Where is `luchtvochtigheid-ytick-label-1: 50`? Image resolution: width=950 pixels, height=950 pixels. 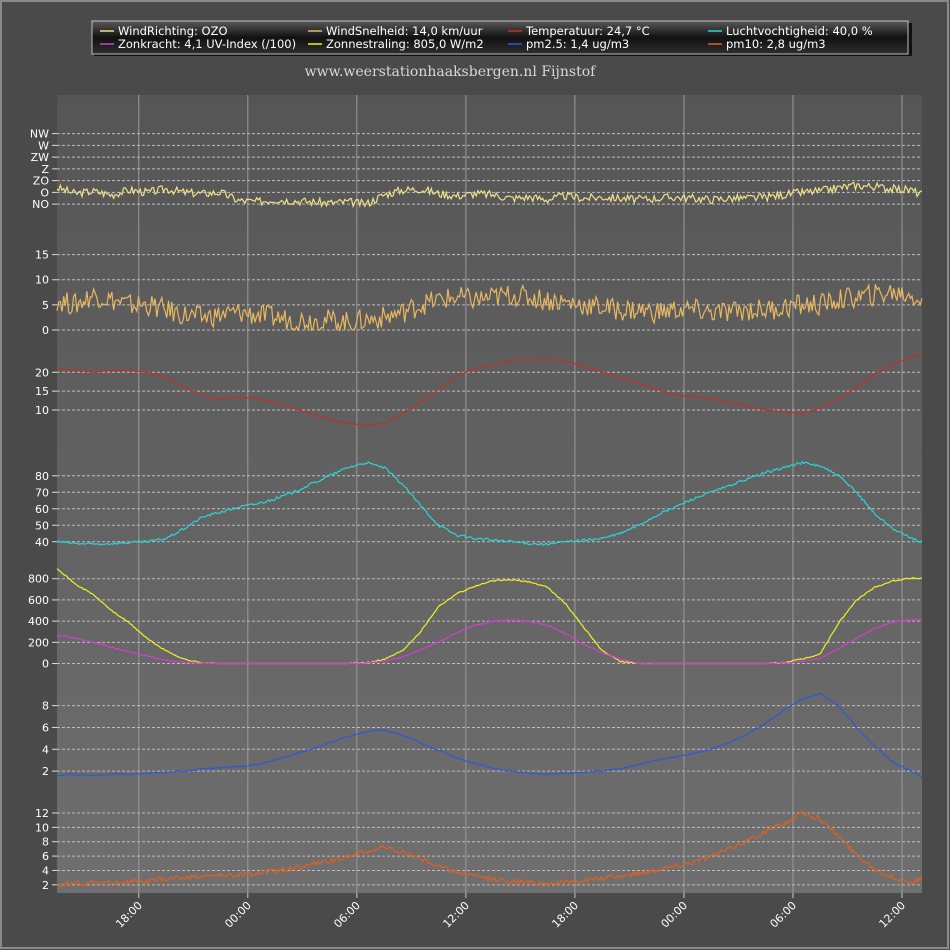 luchtvochtigheid-ytick-label-1: 50 is located at coordinates (42, 525).